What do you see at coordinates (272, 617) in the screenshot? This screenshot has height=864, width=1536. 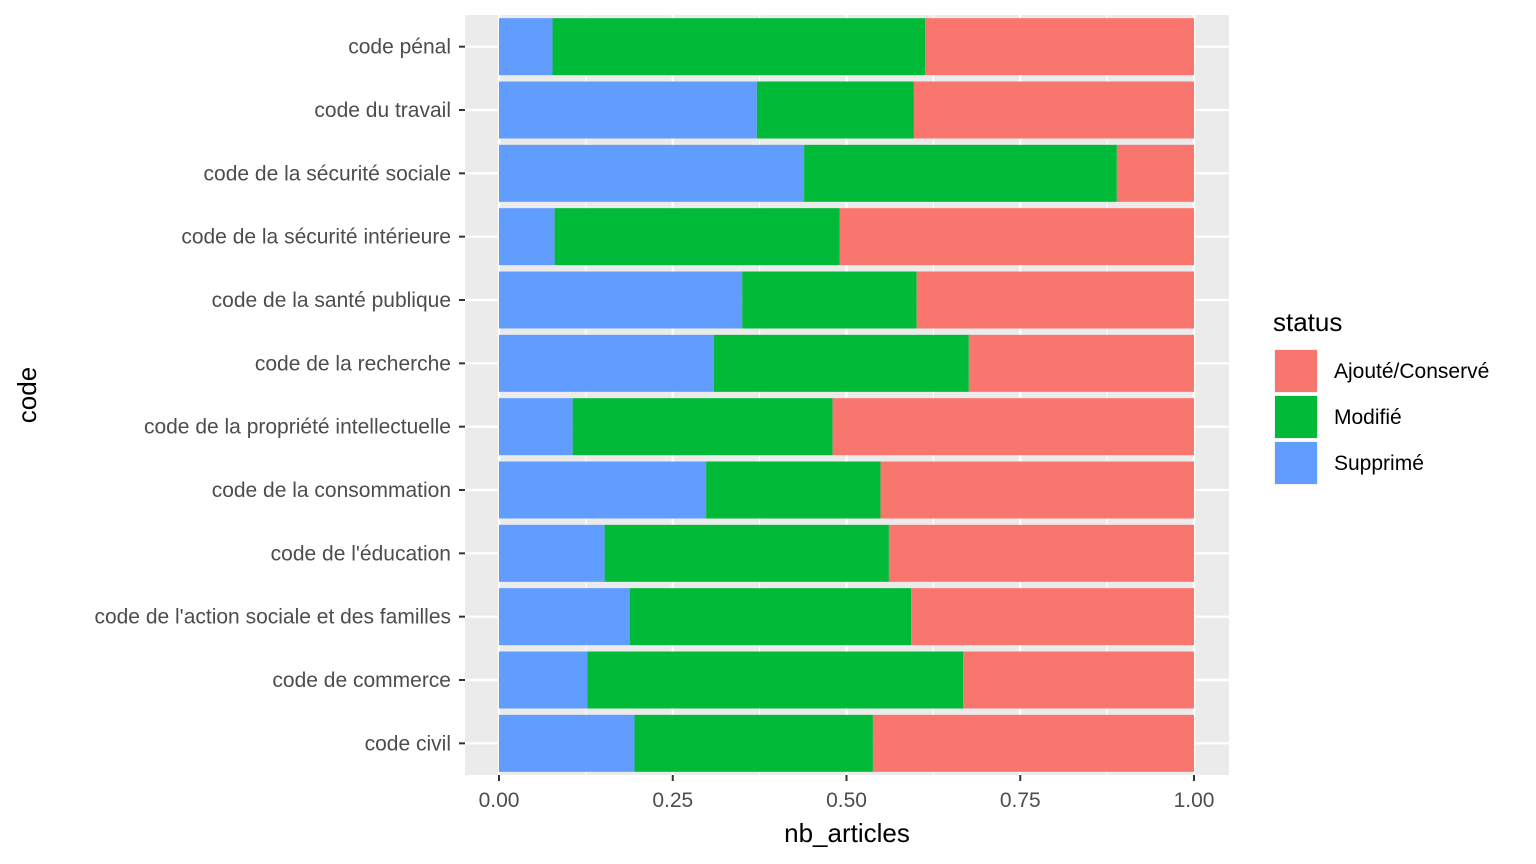 I see `y-tick-label: code de l'action sociale et des familles` at bounding box center [272, 617].